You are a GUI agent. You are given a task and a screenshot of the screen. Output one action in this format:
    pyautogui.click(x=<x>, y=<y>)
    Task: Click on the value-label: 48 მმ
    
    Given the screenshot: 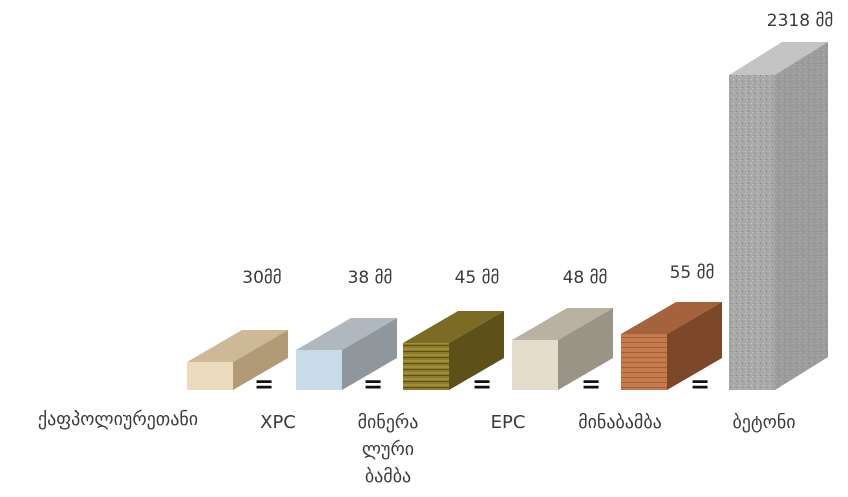 What is the action you would take?
    pyautogui.click(x=585, y=278)
    